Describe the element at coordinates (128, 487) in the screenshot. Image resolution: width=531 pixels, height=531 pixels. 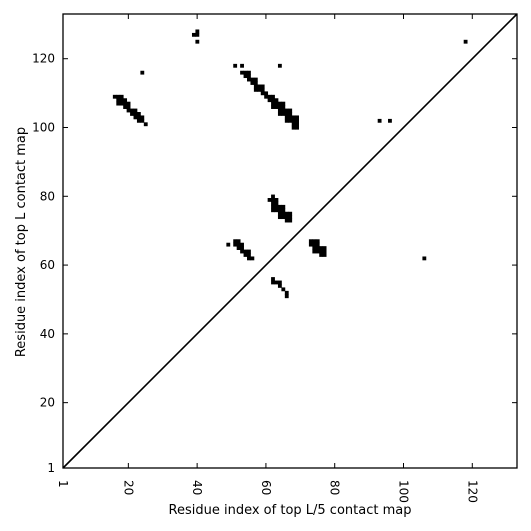
I see `x-tick-label: 20` at that location.